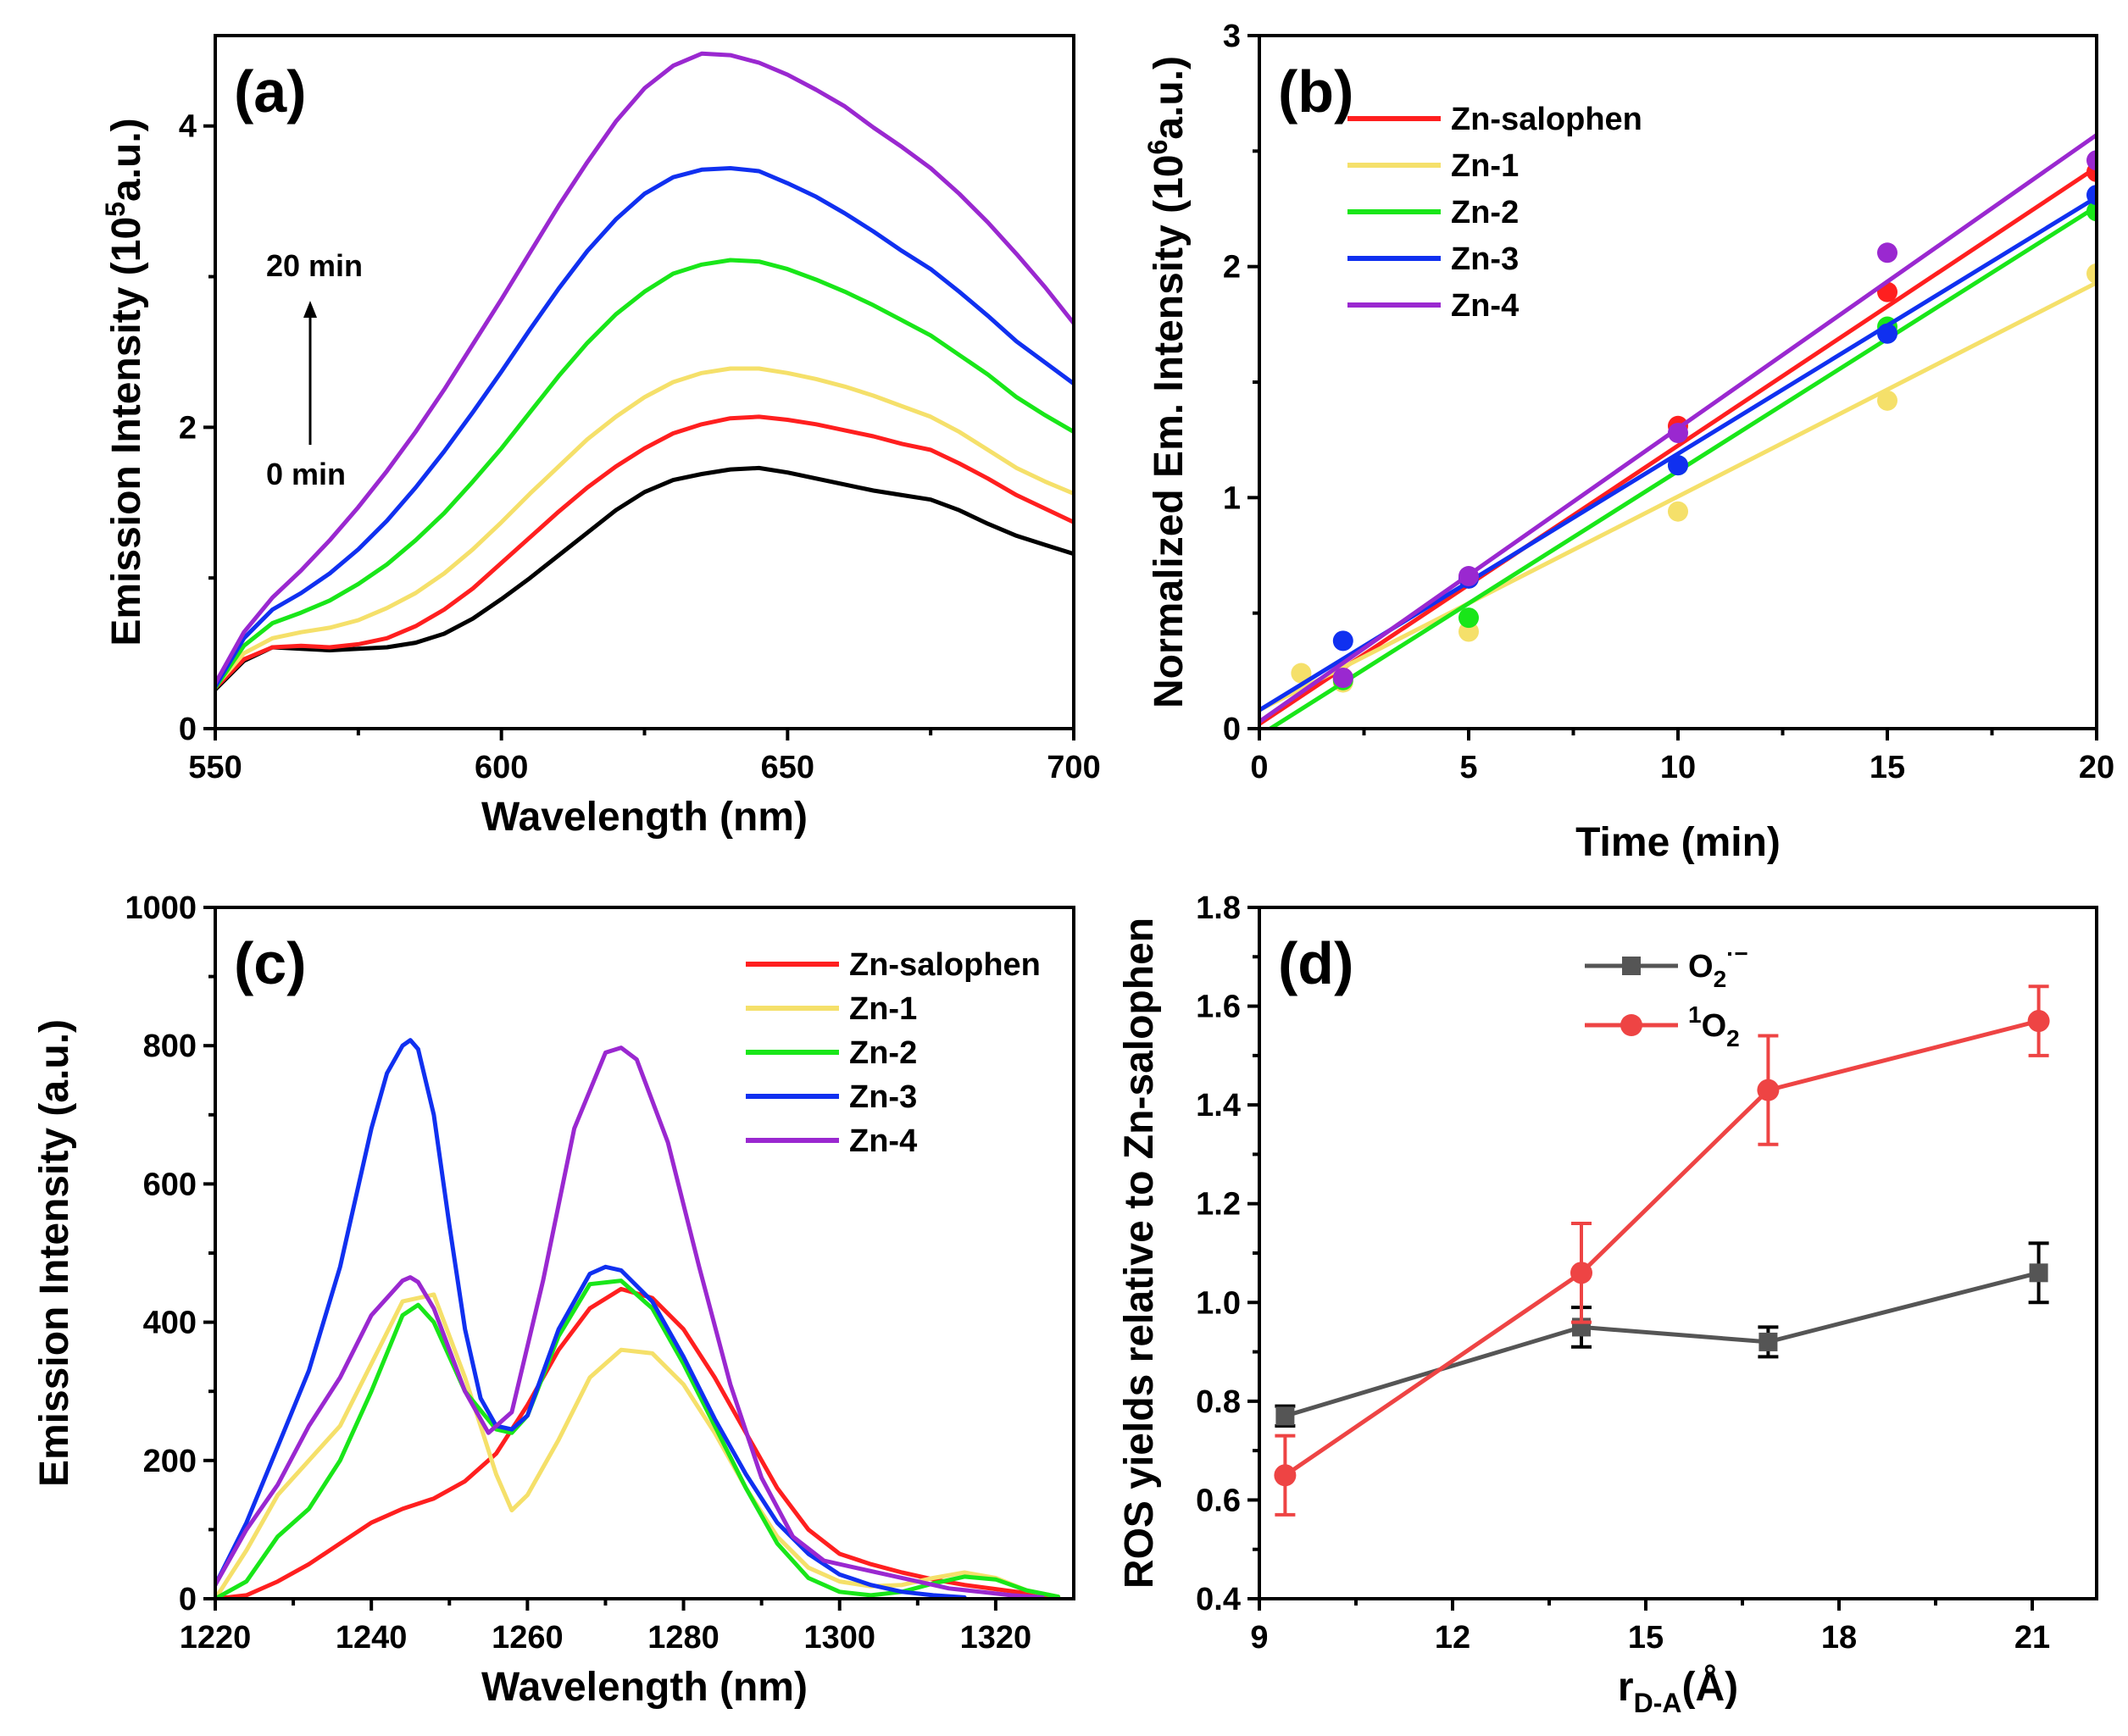 This screenshot has height=1736, width=2128. I want to click on y-axis-title: Normalized Em. Intensity (106a.u.), so click(1167, 382).